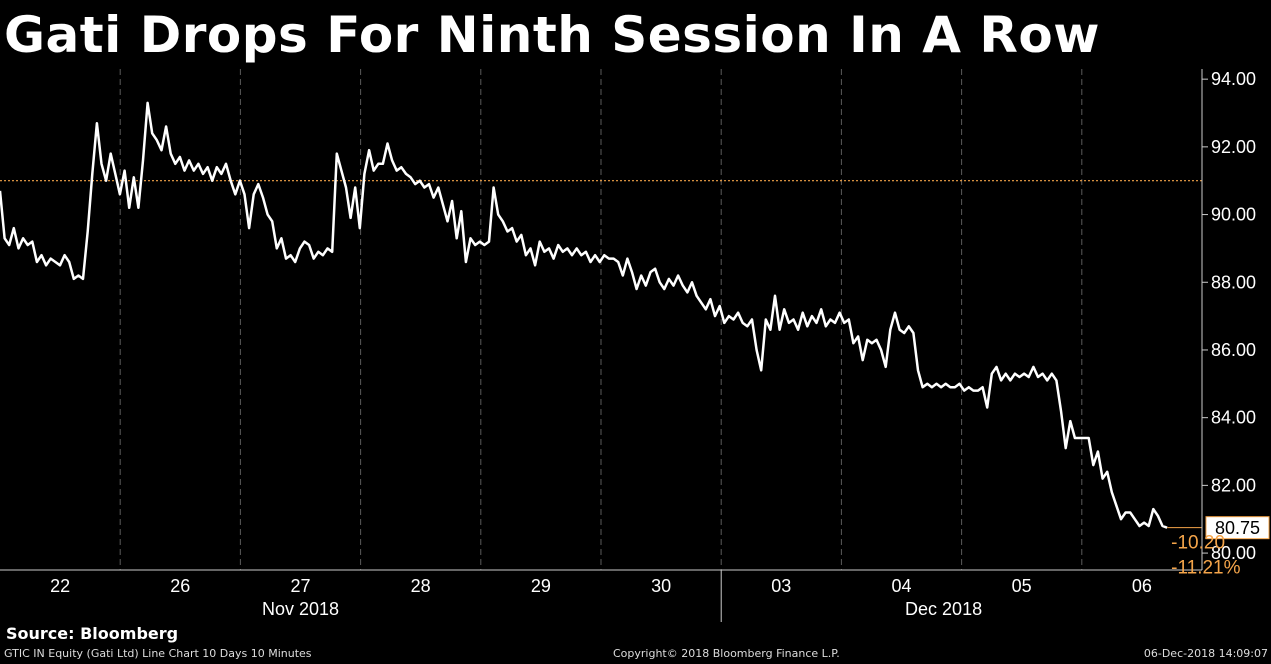 The height and width of the screenshot is (664, 1271). I want to click on y-tick-label: 92.00, so click(1233, 147).